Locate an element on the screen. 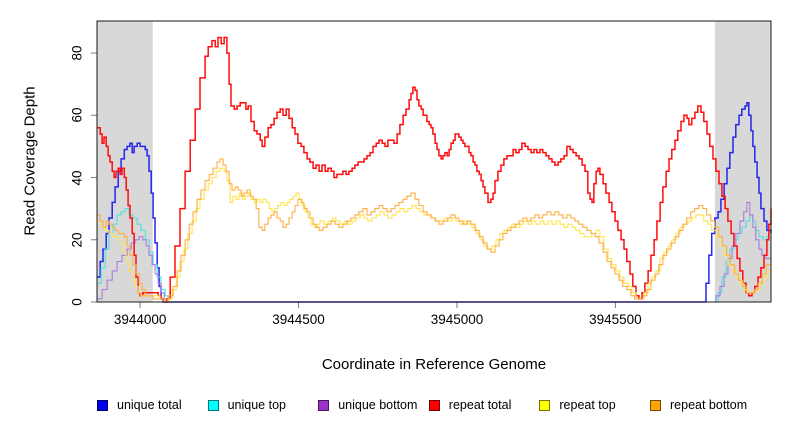  y-tick-label: 80 is located at coordinates (77, 53).